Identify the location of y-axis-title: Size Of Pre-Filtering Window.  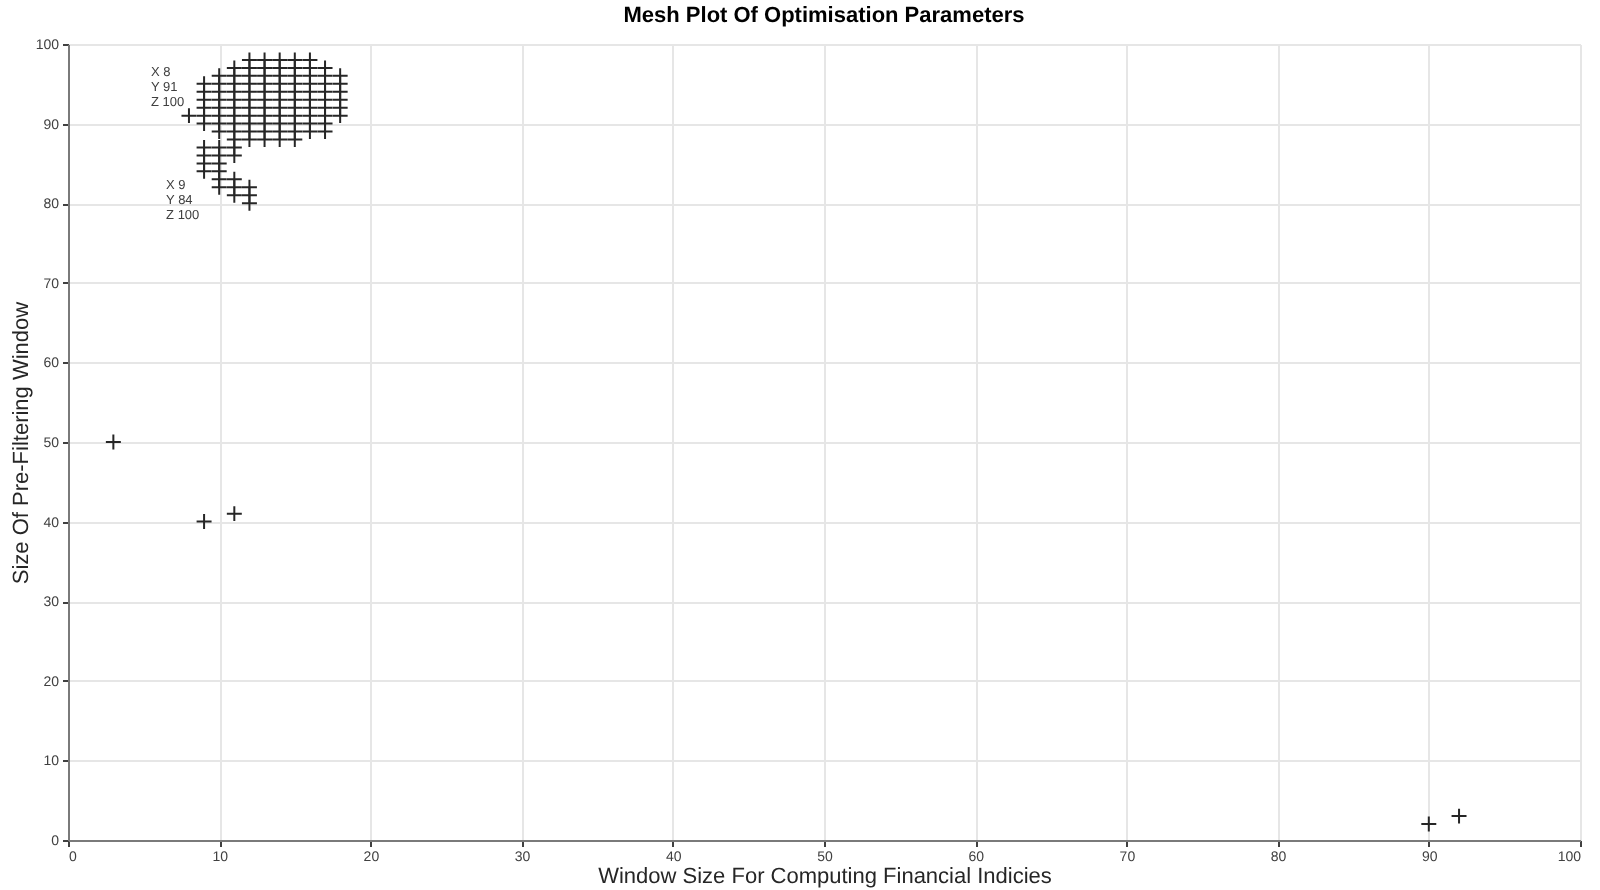
(21, 443).